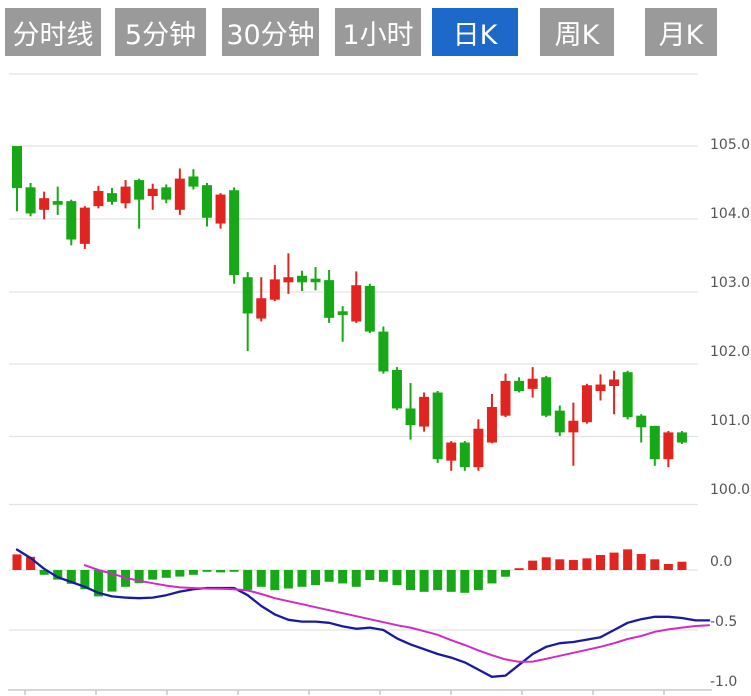 The image size is (751, 696). I want to click on tab-weekly-k: 周K, so click(577, 32).